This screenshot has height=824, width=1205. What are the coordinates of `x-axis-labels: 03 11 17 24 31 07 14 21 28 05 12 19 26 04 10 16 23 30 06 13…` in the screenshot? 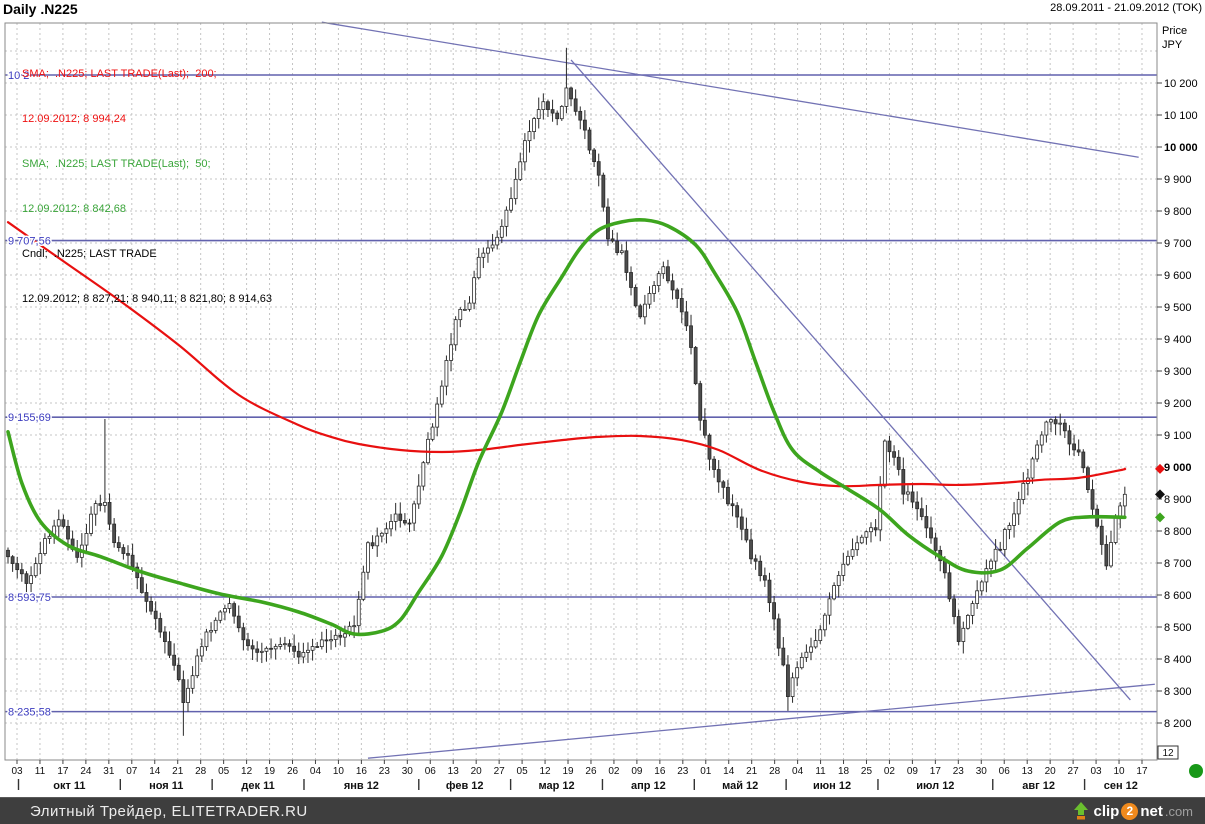 It's located at (579, 768).